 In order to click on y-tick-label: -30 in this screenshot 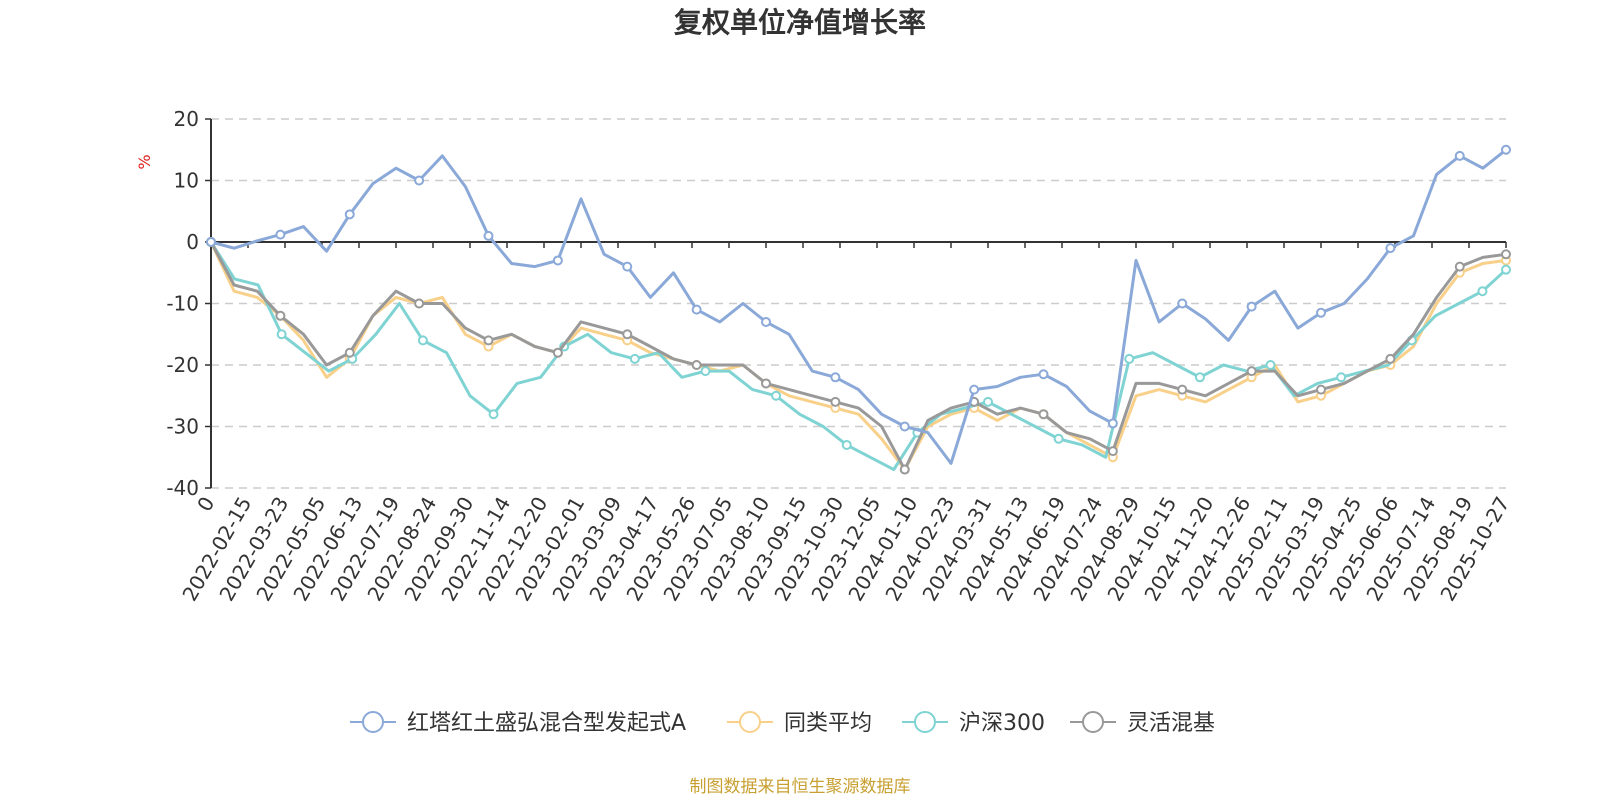, I will do `click(182, 427)`.